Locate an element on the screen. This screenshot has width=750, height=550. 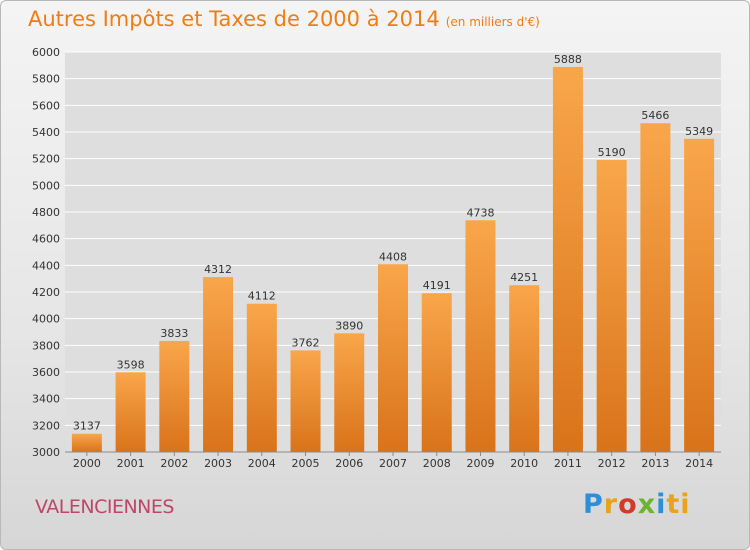
x-tick-label-2011: 2011 is located at coordinates (568, 463).